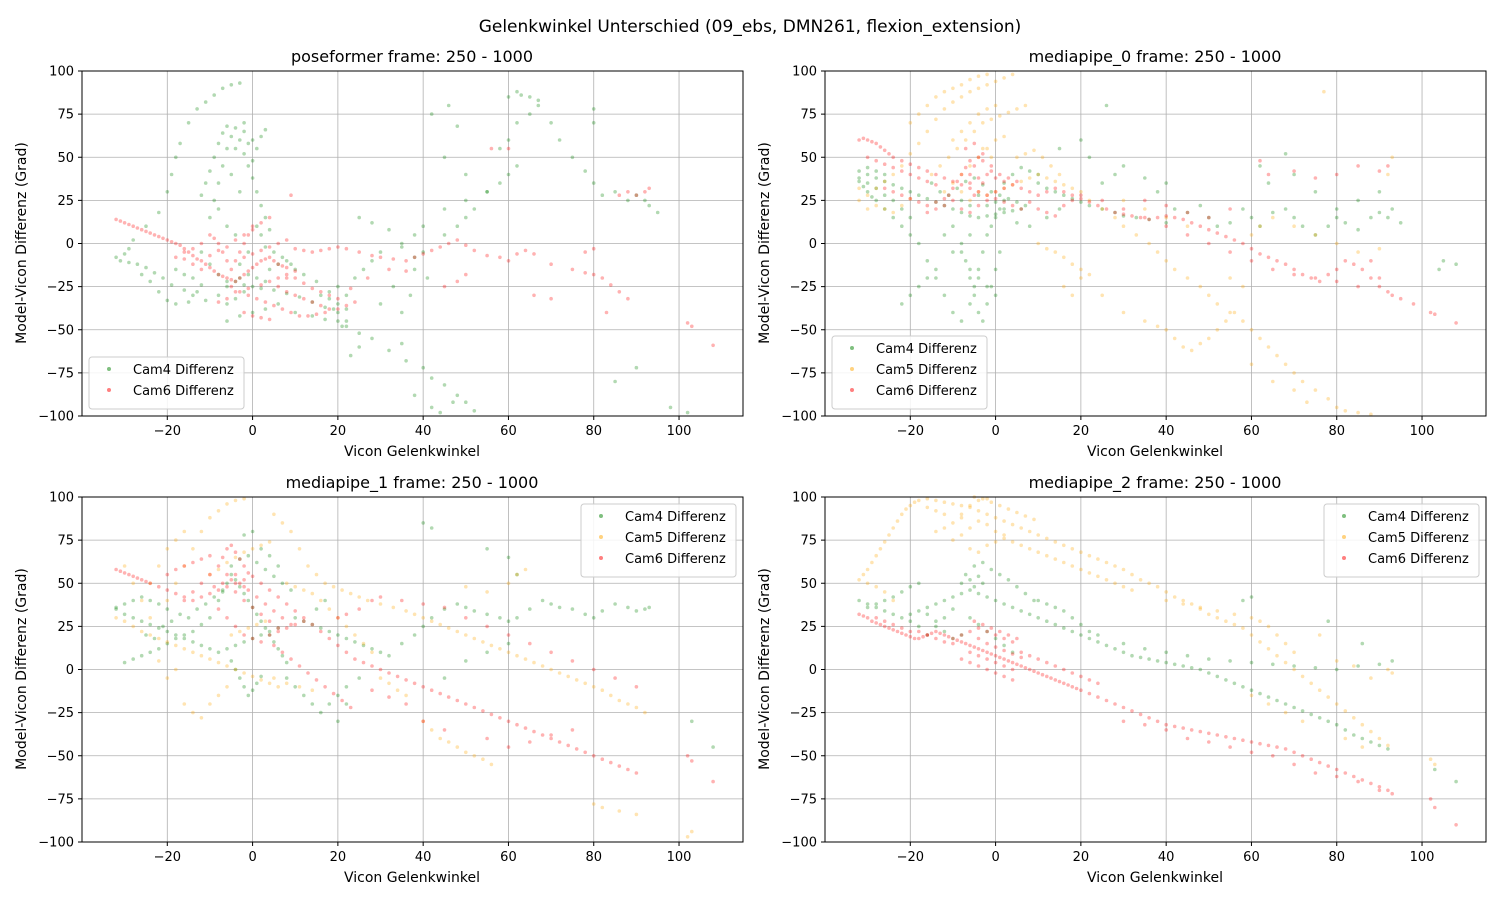 The width and height of the screenshot is (1500, 904). Describe the element at coordinates (22, 669) in the screenshot. I see `y-axis-label: Model-Vicon Differenz (Grad)` at that location.